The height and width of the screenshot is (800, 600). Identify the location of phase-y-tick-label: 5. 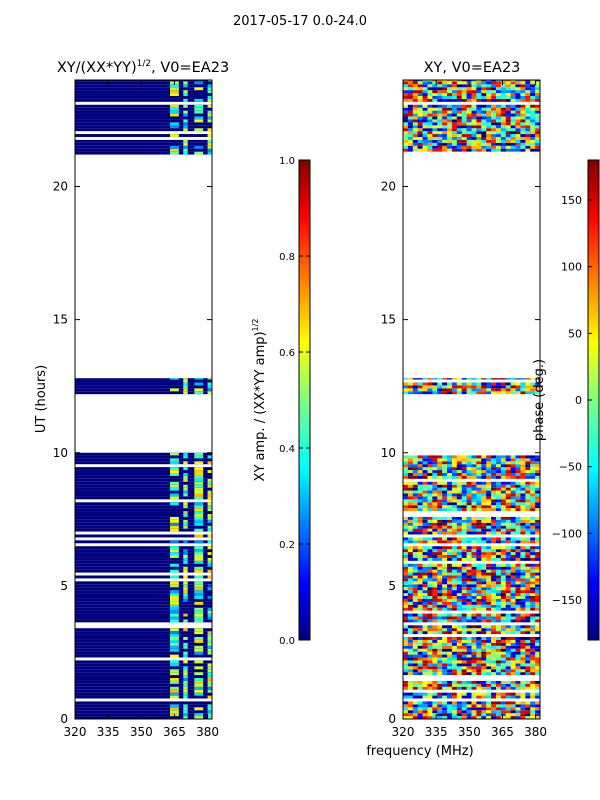
(392, 586).